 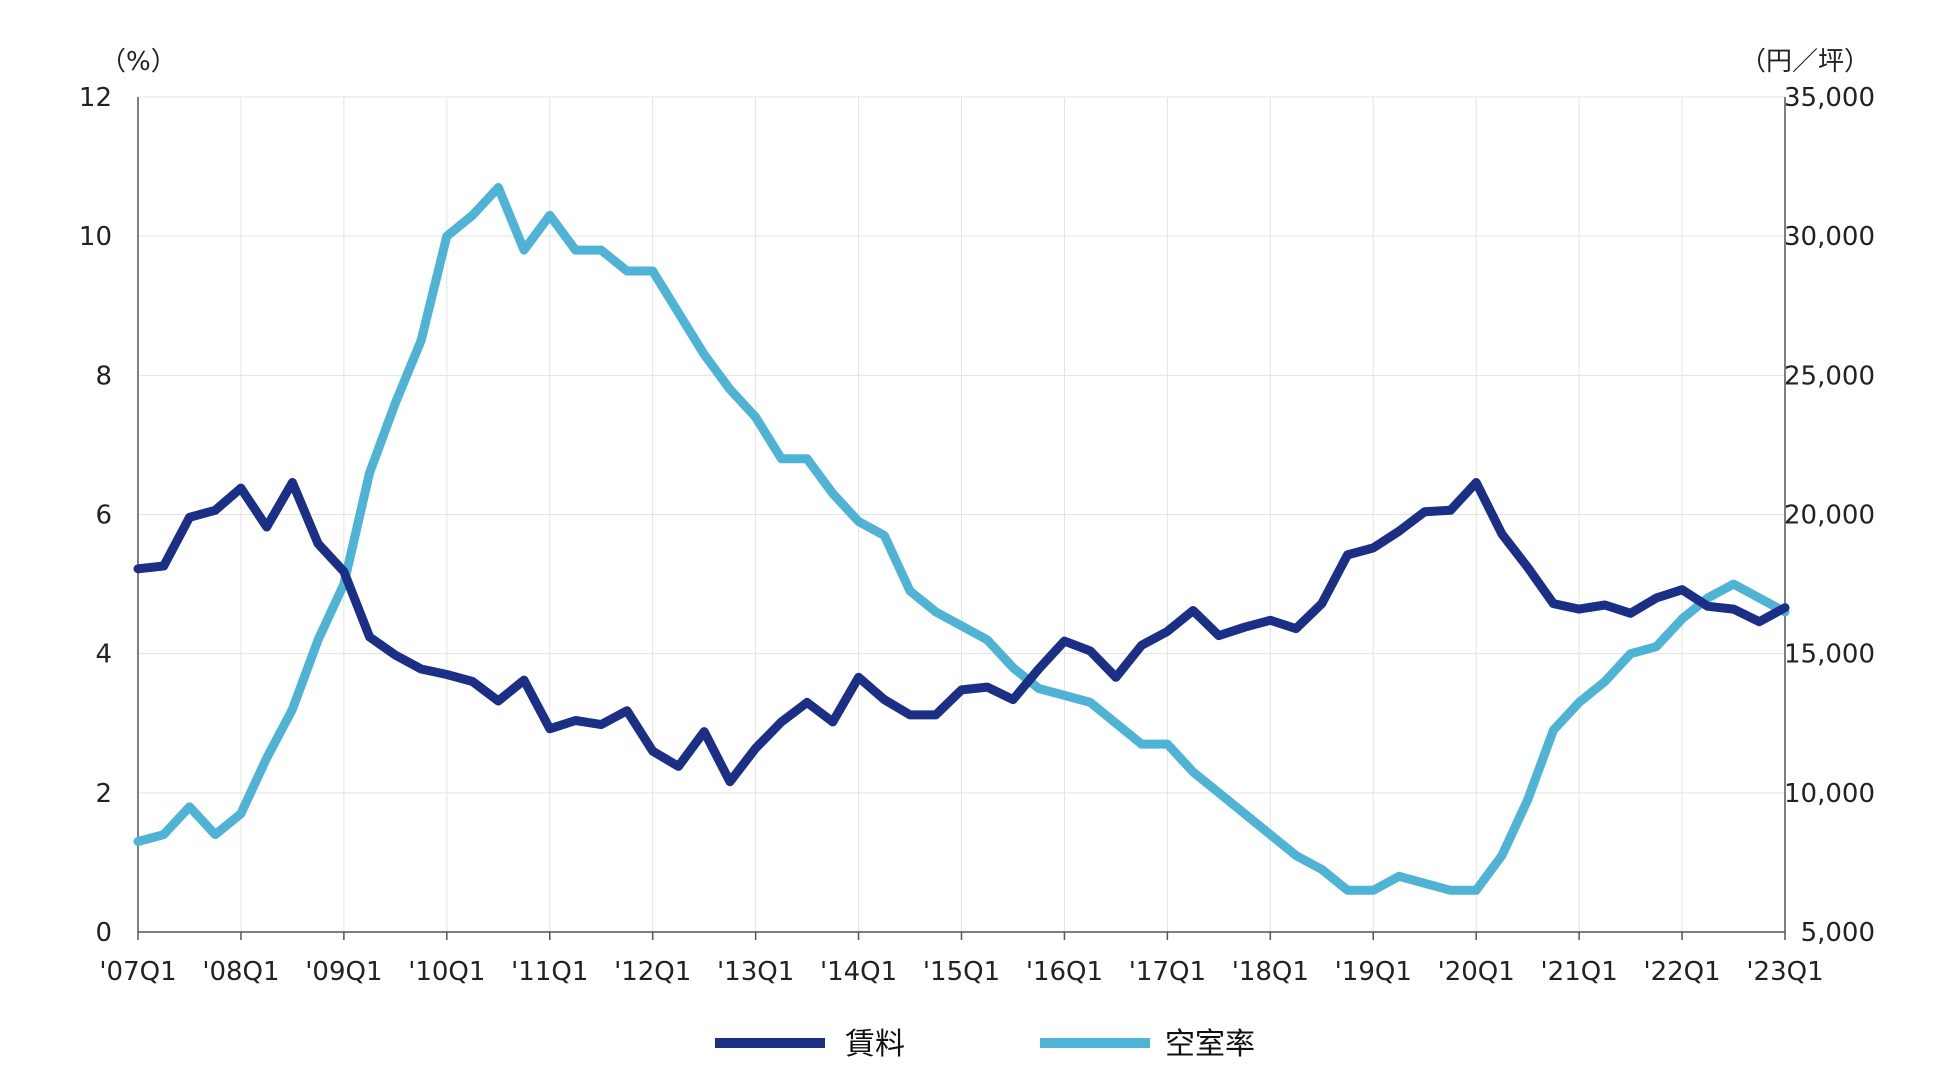 What do you see at coordinates (138, 62) in the screenshot?
I see `left-axis-unit-label: （%）` at bounding box center [138, 62].